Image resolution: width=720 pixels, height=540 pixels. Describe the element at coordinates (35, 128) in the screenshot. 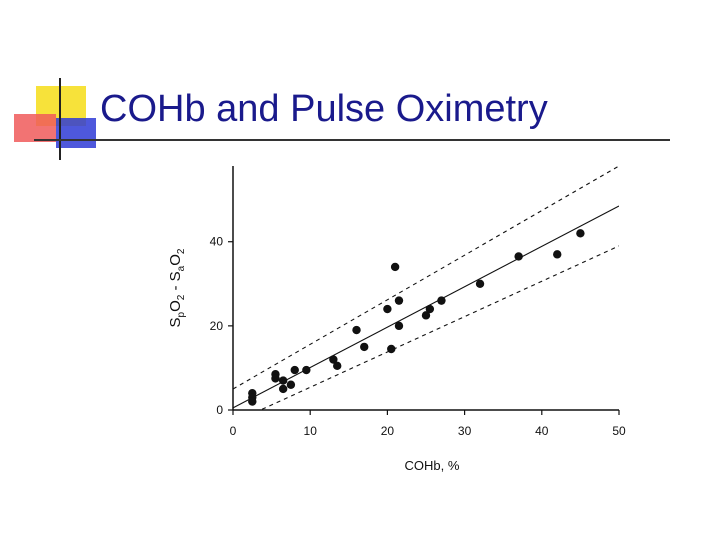

I see `decor-red-square` at that location.